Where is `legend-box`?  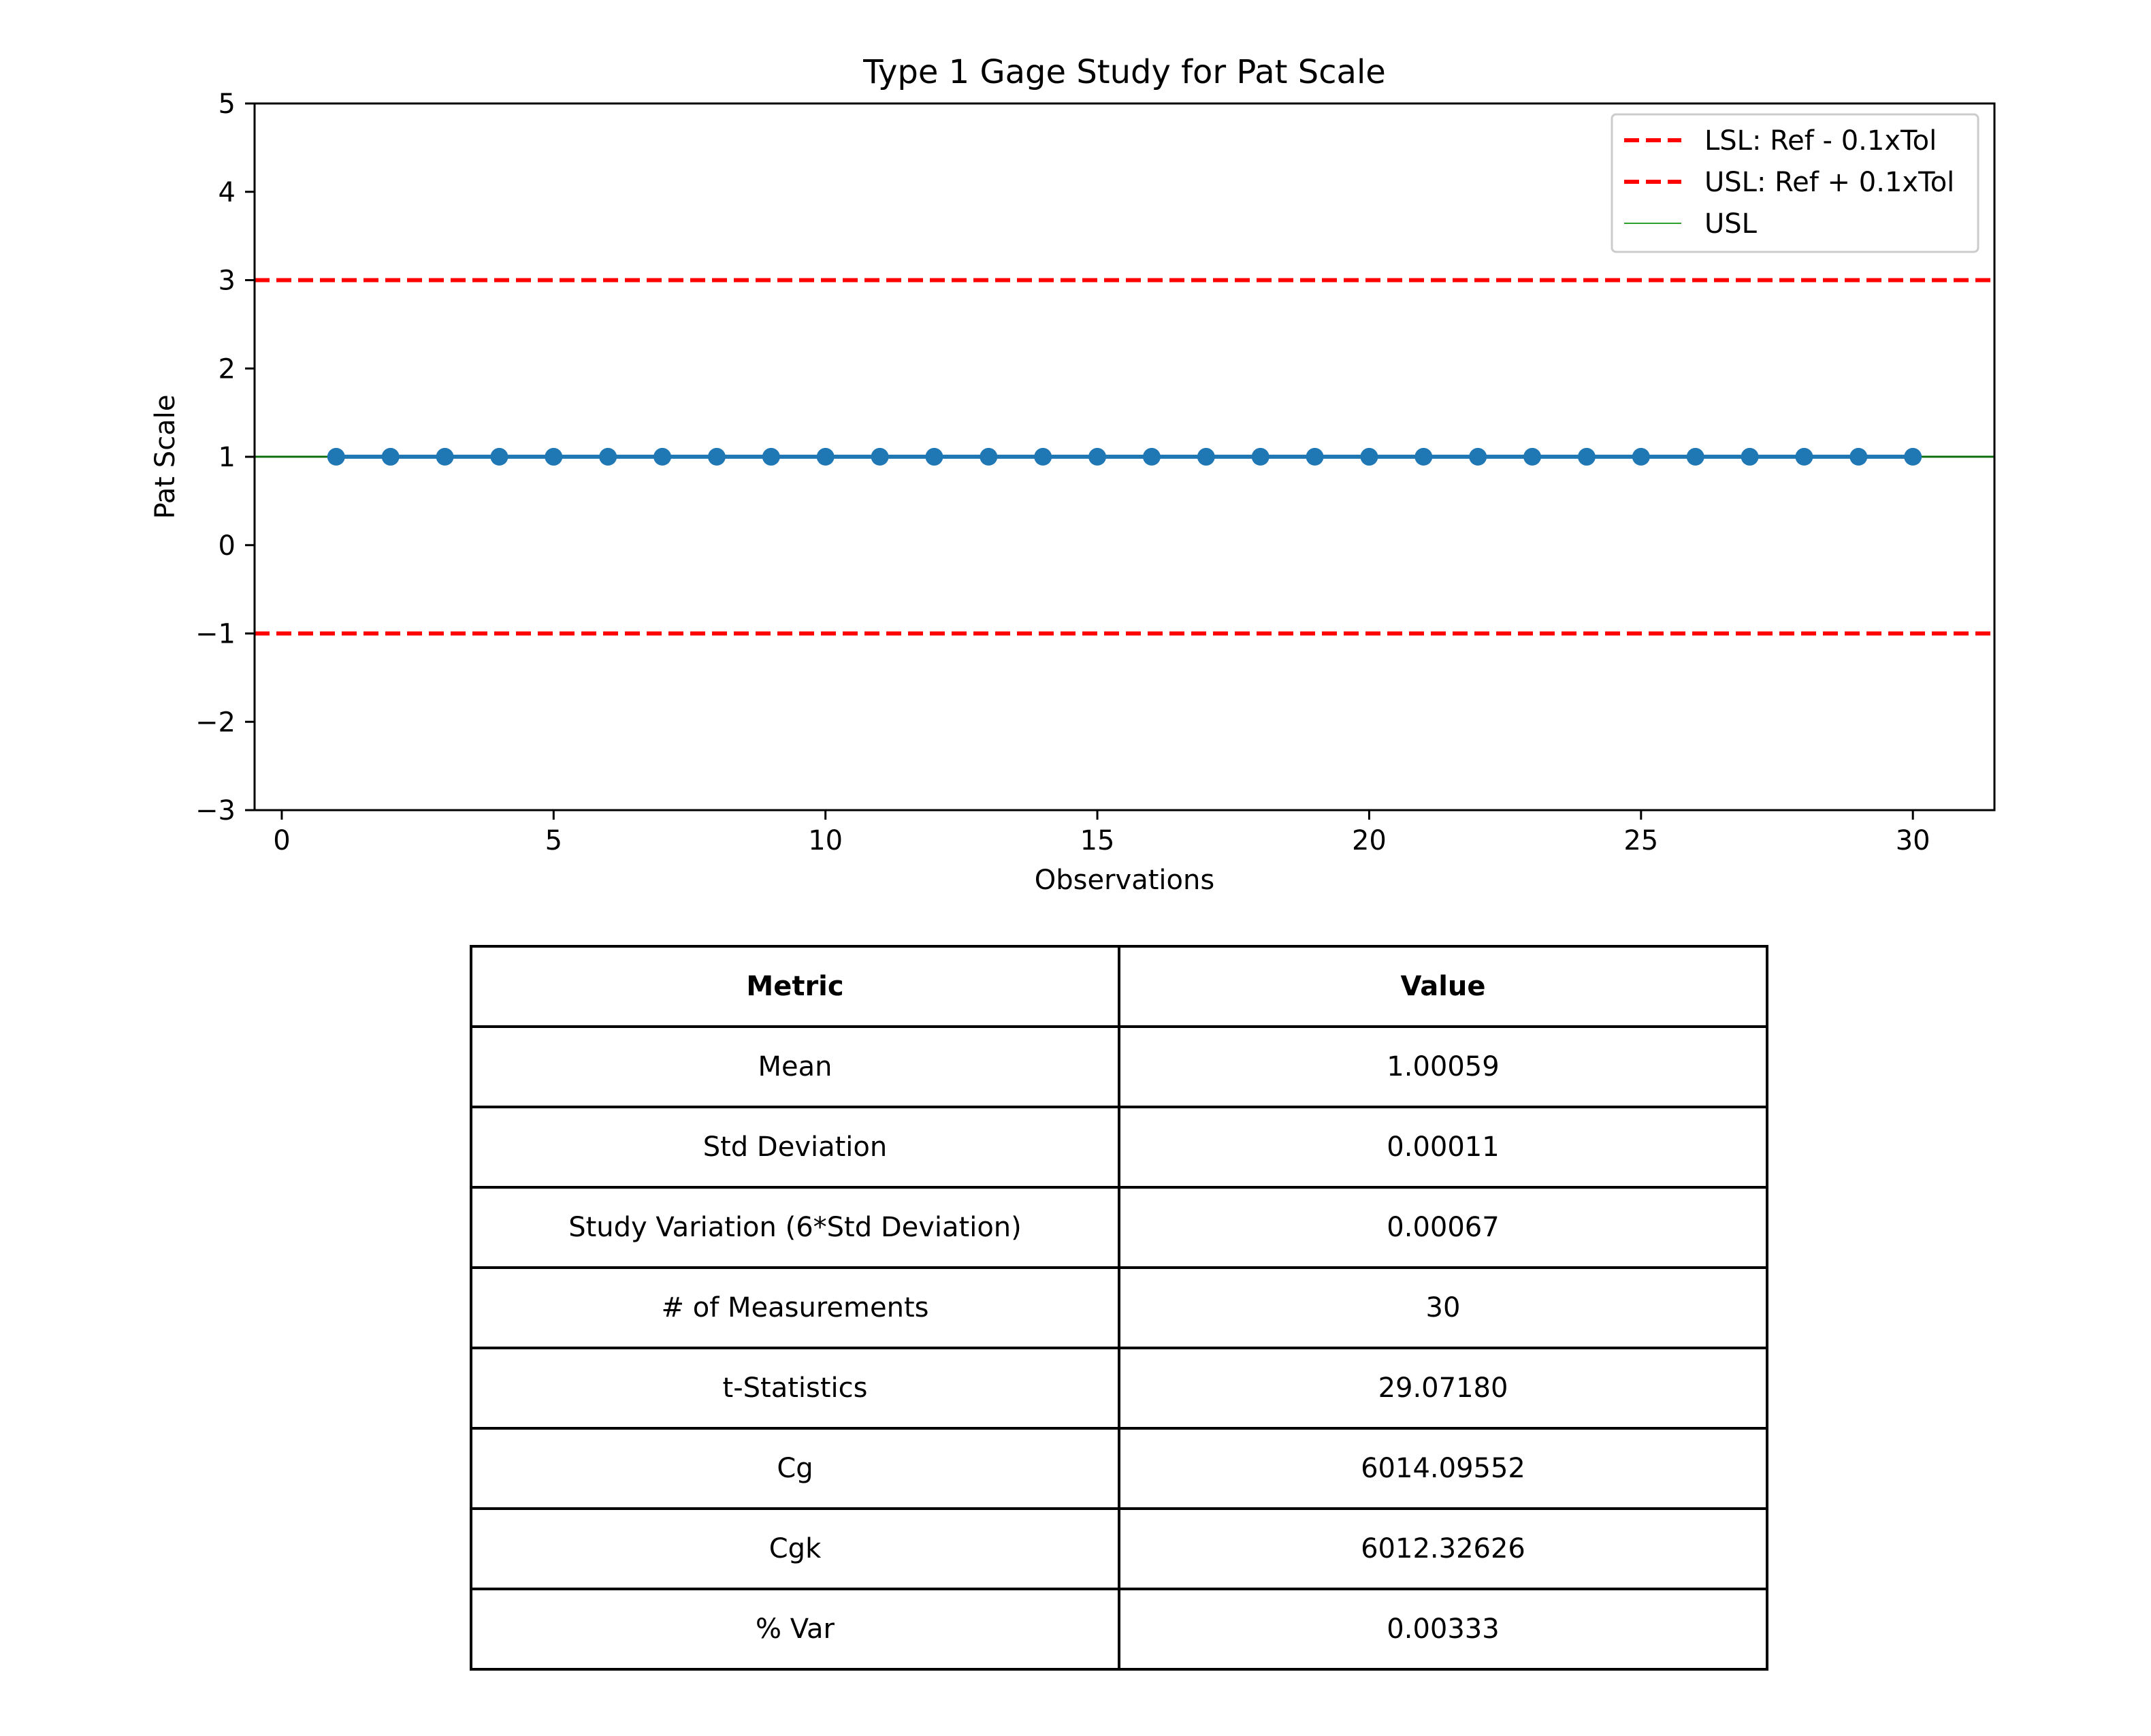
legend-box is located at coordinates (1795, 183).